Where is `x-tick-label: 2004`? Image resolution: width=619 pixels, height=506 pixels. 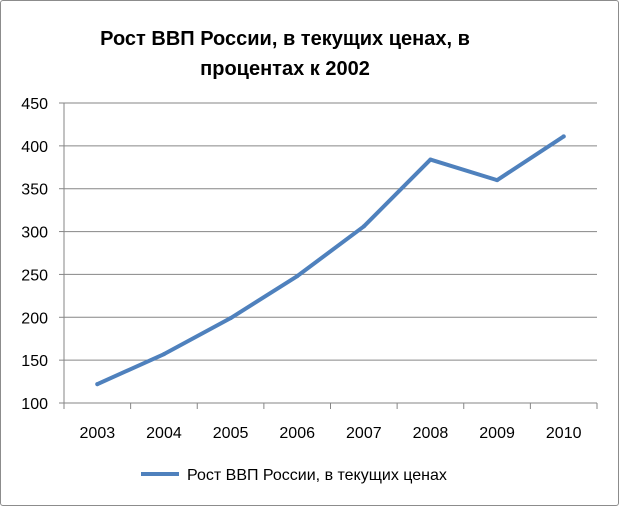 x-tick-label: 2004 is located at coordinates (164, 433).